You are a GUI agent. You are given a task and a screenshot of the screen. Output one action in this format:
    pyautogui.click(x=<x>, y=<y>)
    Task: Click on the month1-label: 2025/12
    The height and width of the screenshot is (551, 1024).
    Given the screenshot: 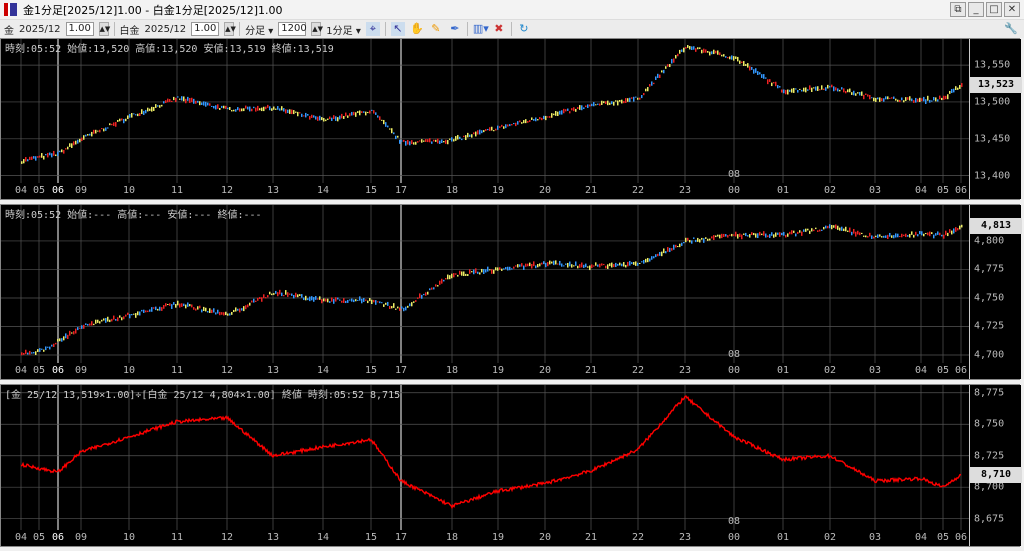 What is the action you would take?
    pyautogui.click(x=40, y=29)
    